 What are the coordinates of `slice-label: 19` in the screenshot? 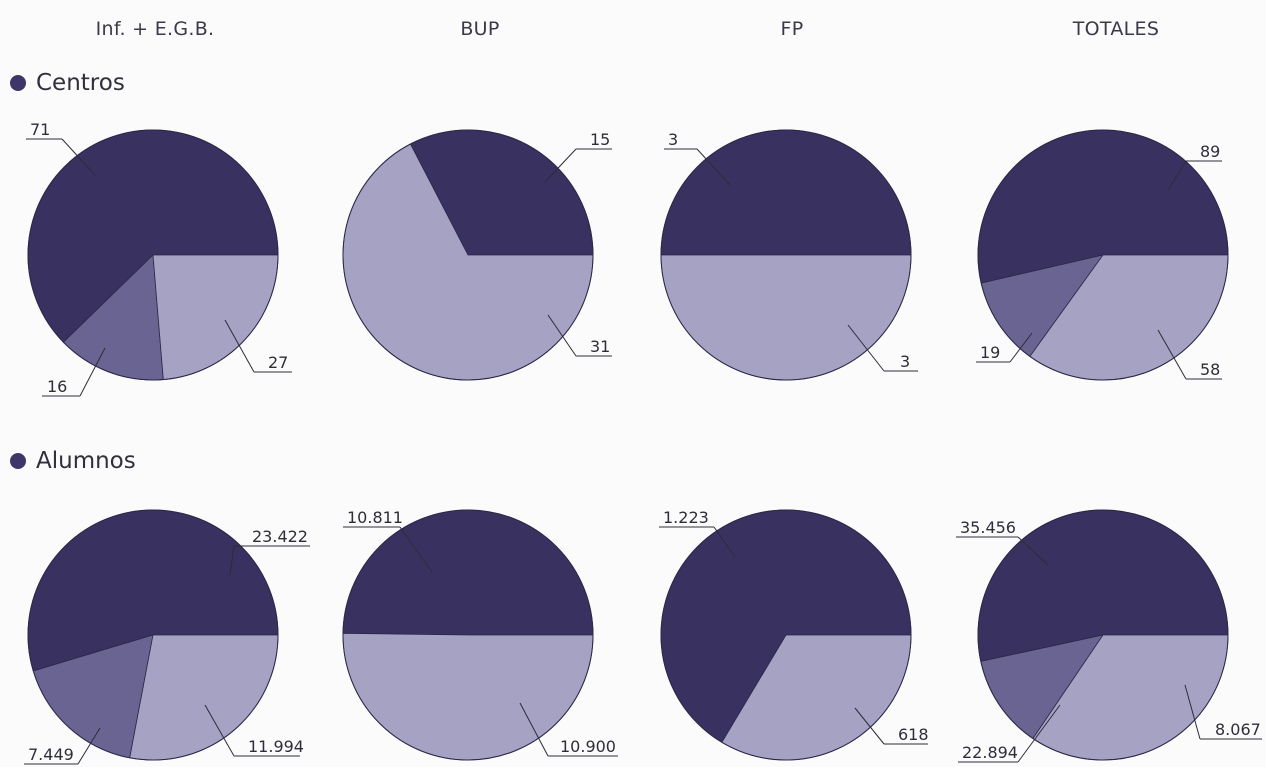 It's located at (990, 352).